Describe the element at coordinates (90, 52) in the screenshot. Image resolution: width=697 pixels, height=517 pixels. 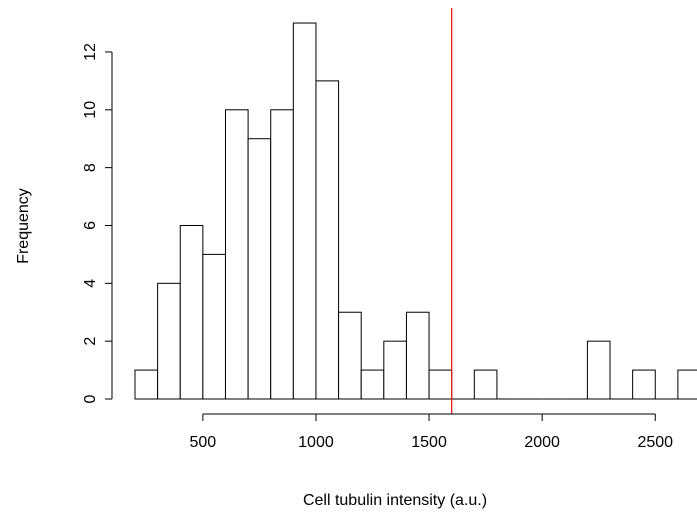
I see `y-tick-label: 12` at that location.